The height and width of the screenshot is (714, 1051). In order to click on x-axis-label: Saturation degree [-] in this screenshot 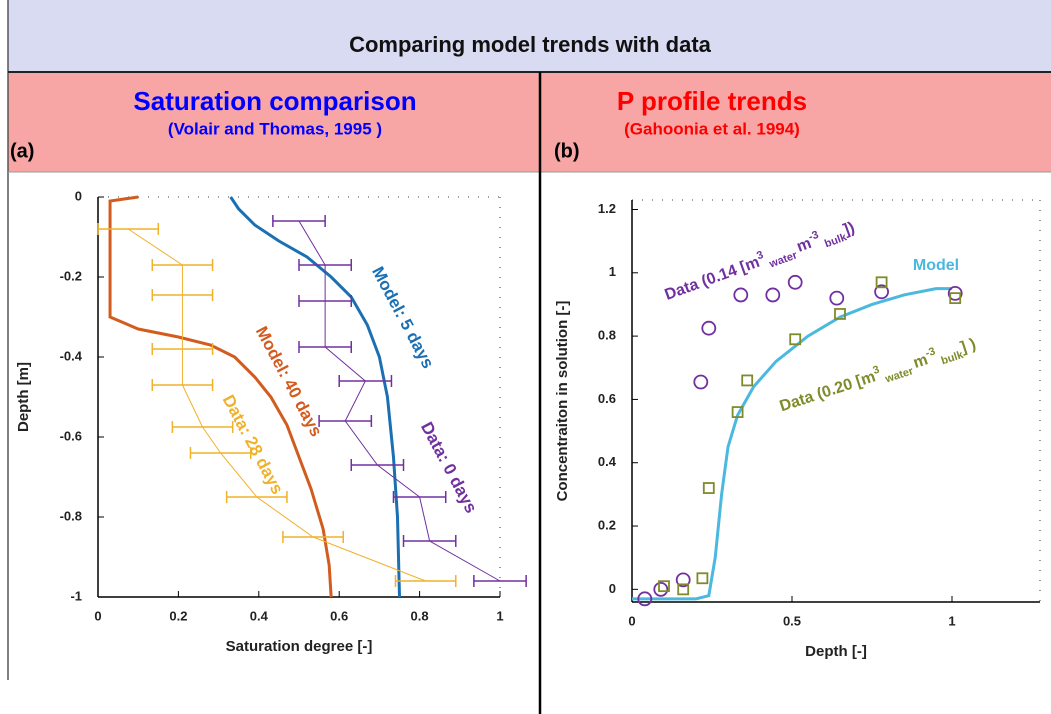, I will do `click(299, 646)`.